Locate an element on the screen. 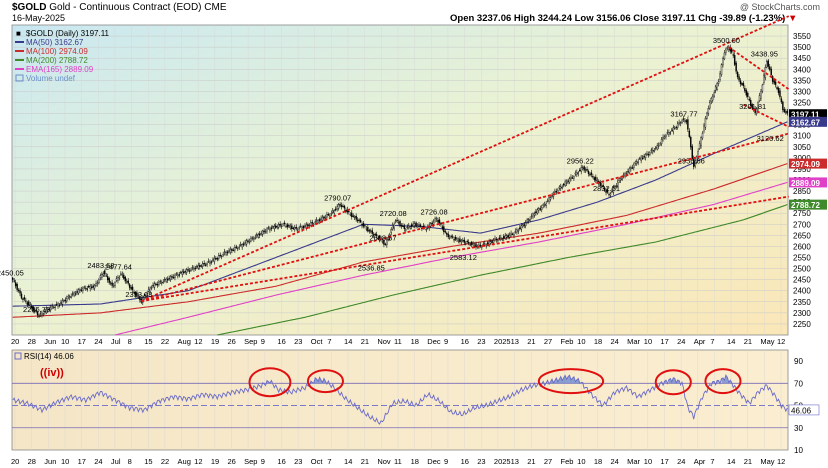 The height and width of the screenshot is (468, 828). rsi-y-tick-label: 70 is located at coordinates (798, 383).